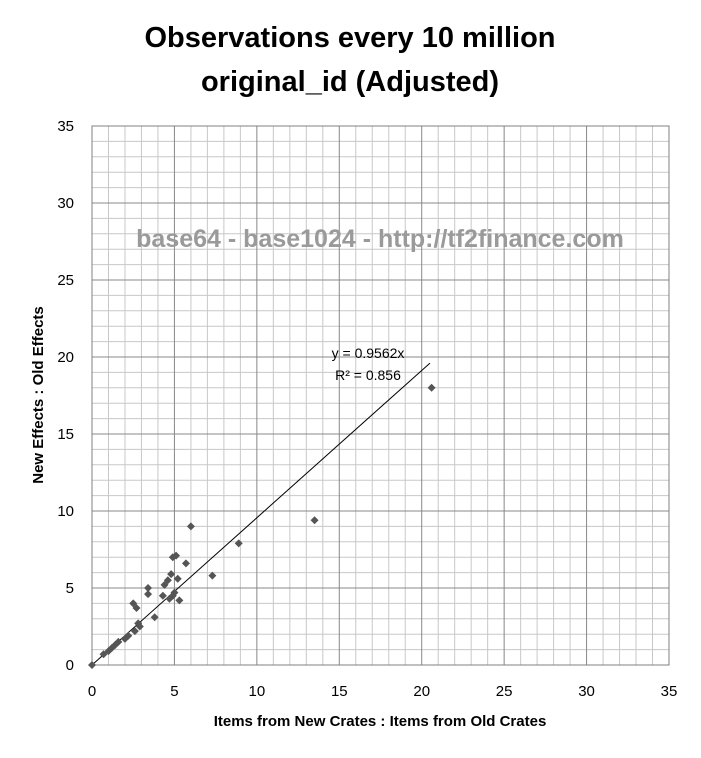 The height and width of the screenshot is (758, 701). Describe the element at coordinates (504, 691) in the screenshot. I see `x-tick-label: 25` at that location.